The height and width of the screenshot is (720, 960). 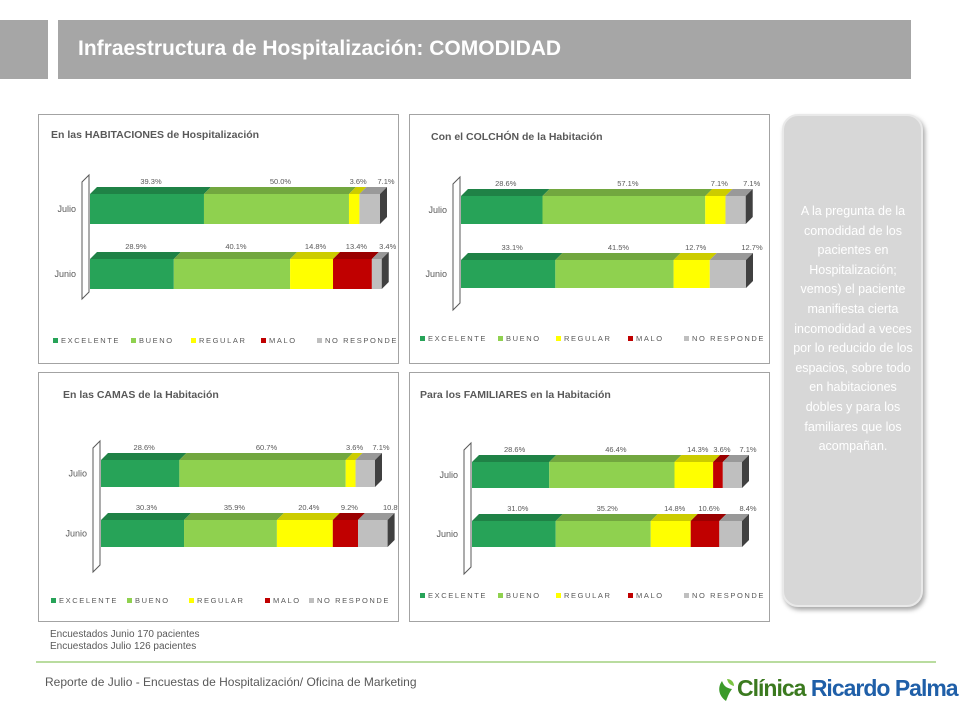 What do you see at coordinates (486, 662) in the screenshot?
I see `footer-divider` at bounding box center [486, 662].